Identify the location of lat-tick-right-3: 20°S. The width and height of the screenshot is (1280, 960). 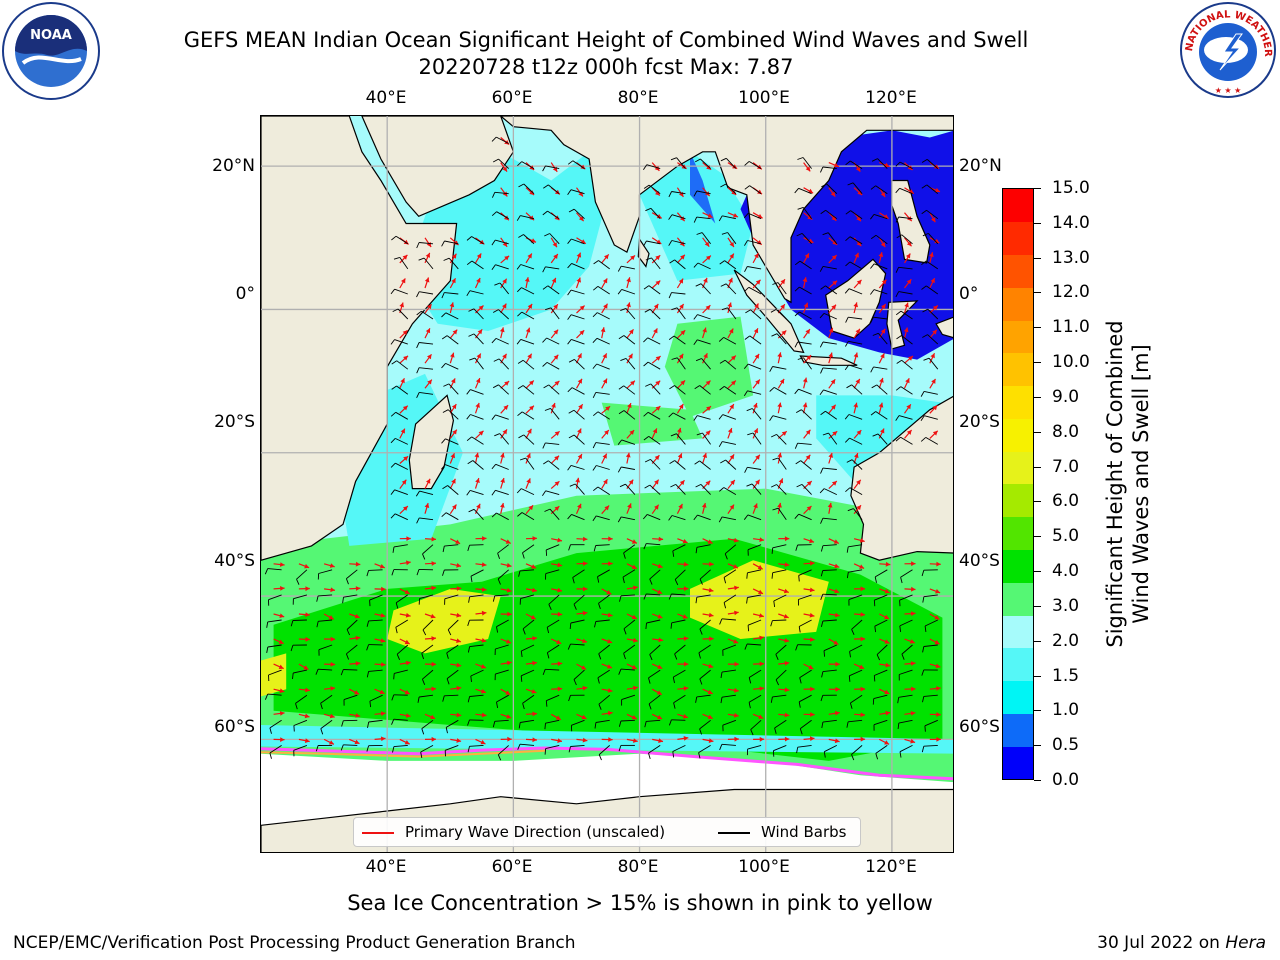
(979, 422).